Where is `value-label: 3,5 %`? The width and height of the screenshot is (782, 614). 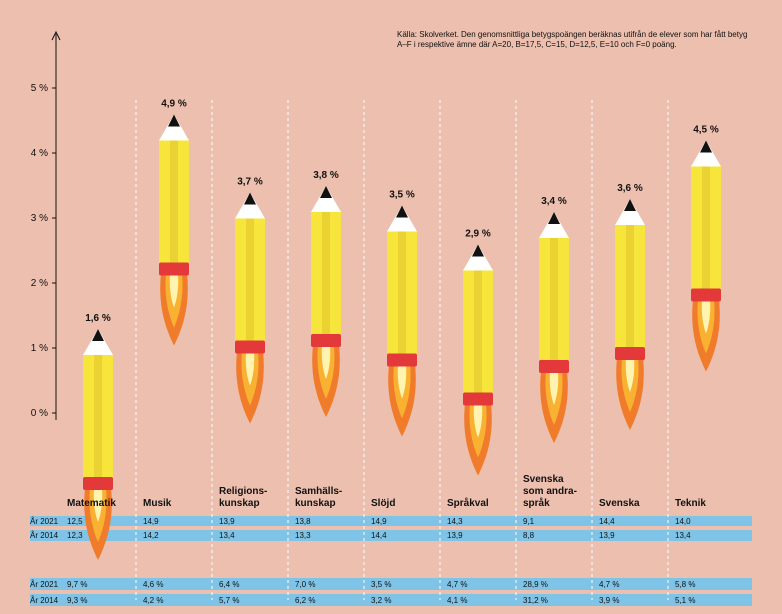
value-label: 3,5 % is located at coordinates (402, 195).